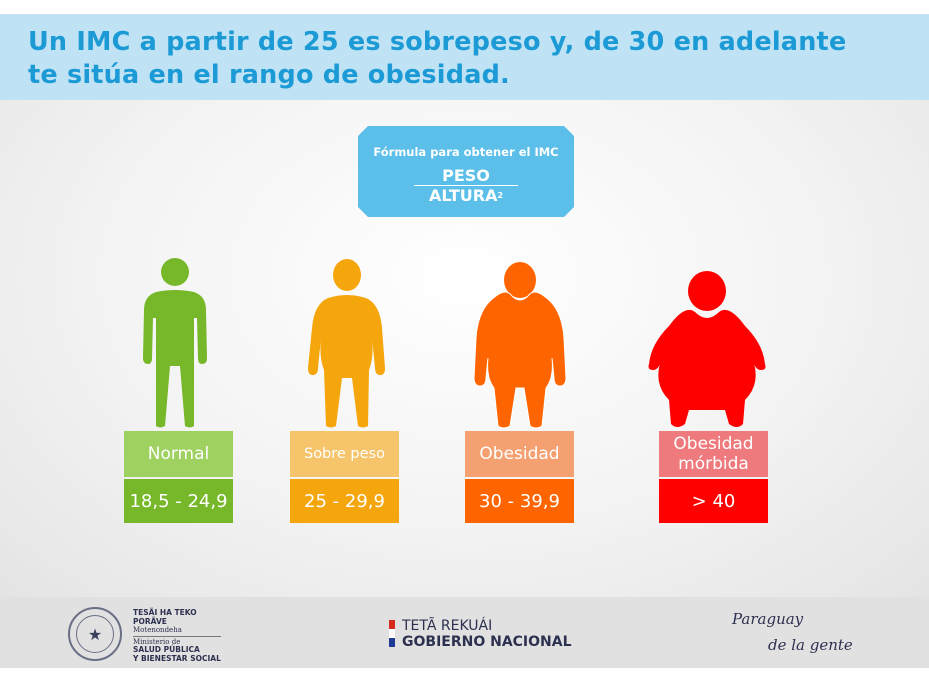  What do you see at coordinates (519, 501) in the screenshot?
I see `category-range: 30 - 39,9` at bounding box center [519, 501].